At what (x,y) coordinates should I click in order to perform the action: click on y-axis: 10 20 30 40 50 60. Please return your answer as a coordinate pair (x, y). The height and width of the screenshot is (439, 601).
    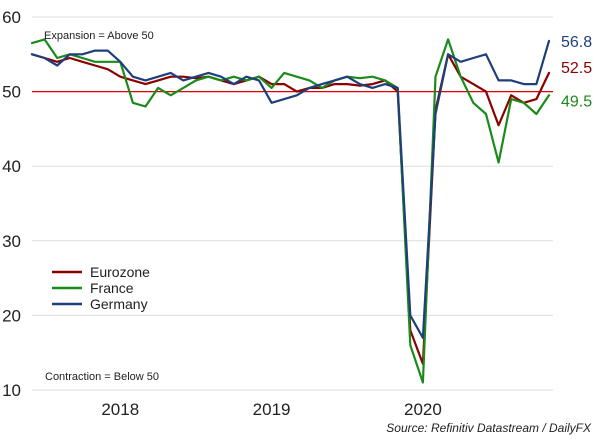
    Looking at the image, I should click on (11, 204).